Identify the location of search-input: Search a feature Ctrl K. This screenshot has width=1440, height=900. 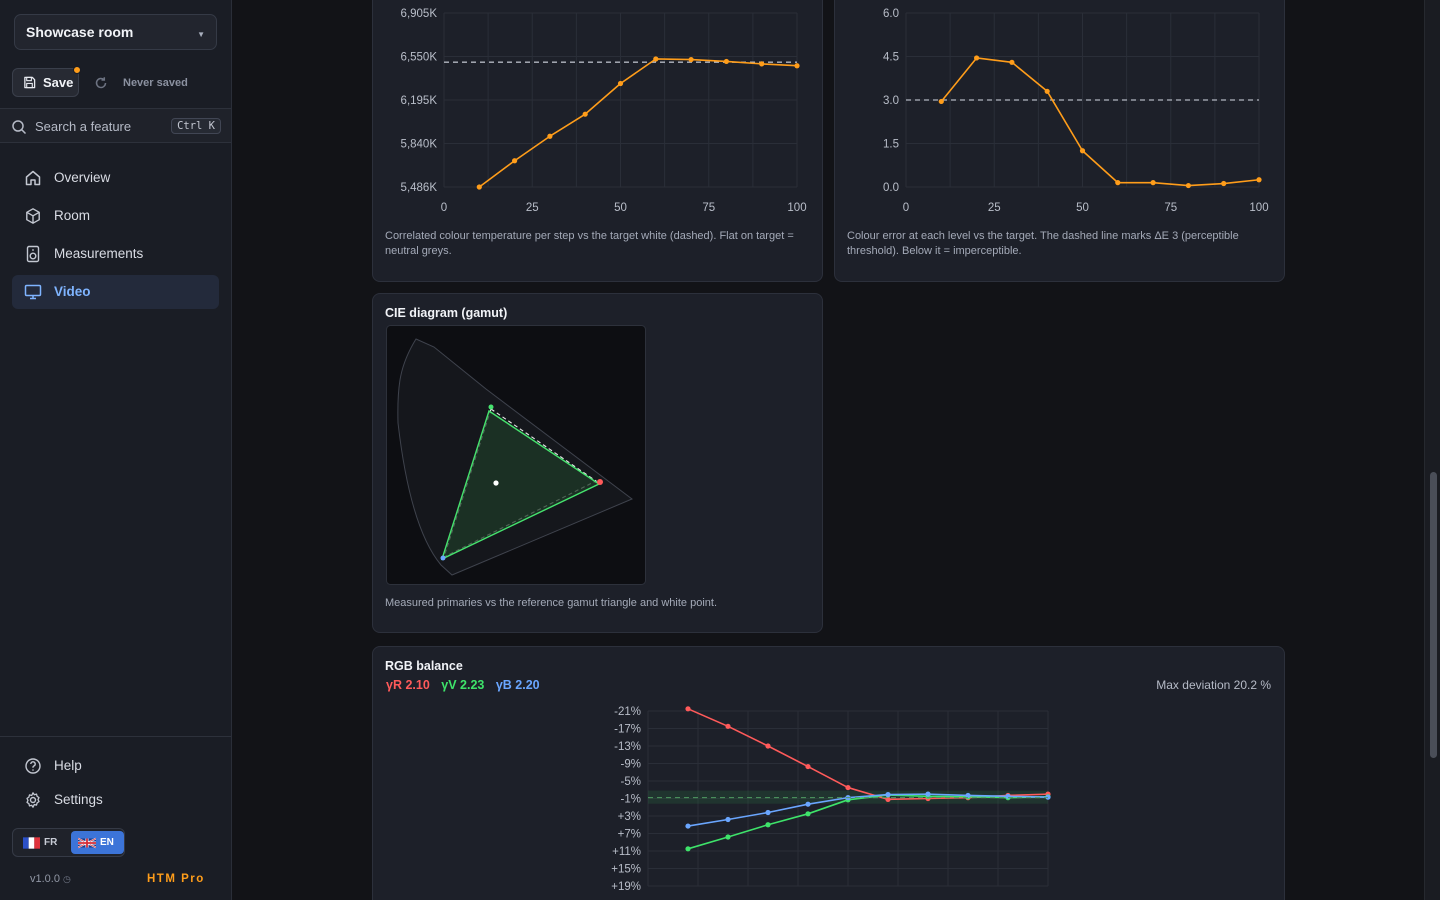
(115, 125).